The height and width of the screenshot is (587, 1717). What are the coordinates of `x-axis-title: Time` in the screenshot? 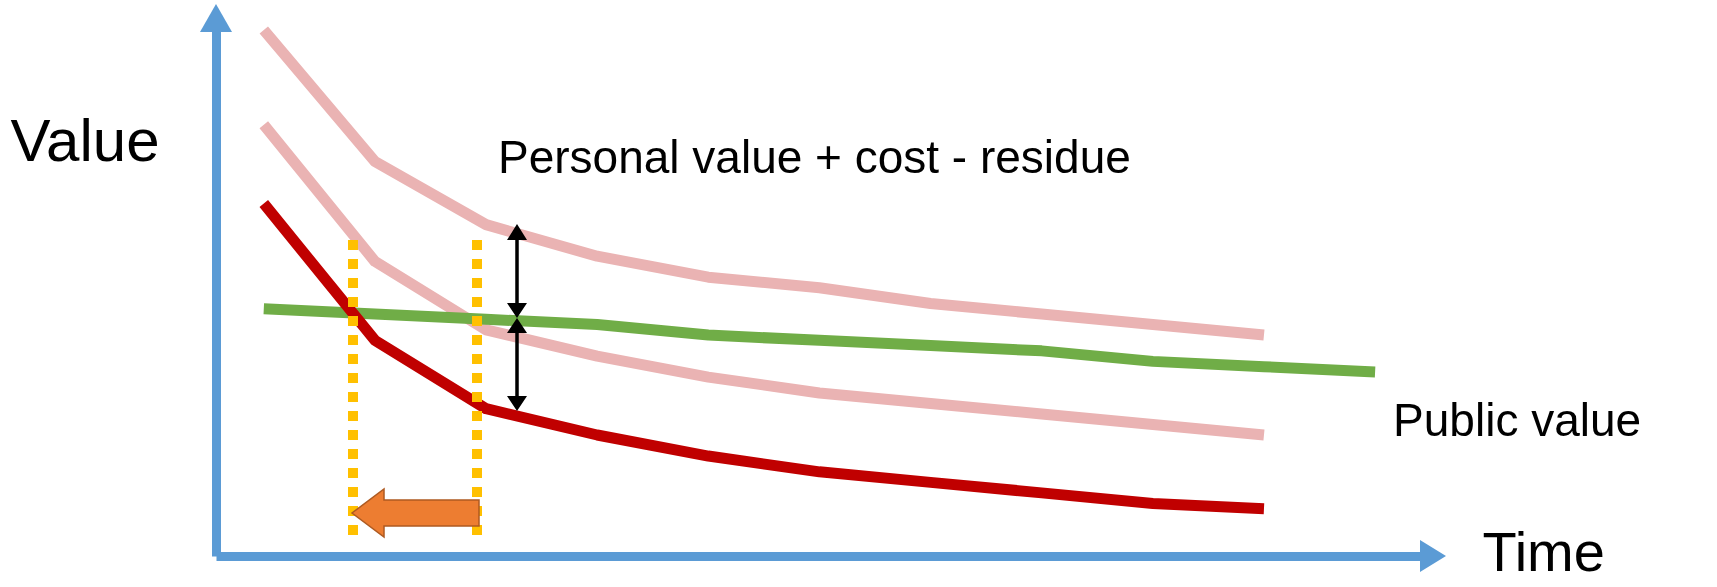 It's located at (1543, 551).